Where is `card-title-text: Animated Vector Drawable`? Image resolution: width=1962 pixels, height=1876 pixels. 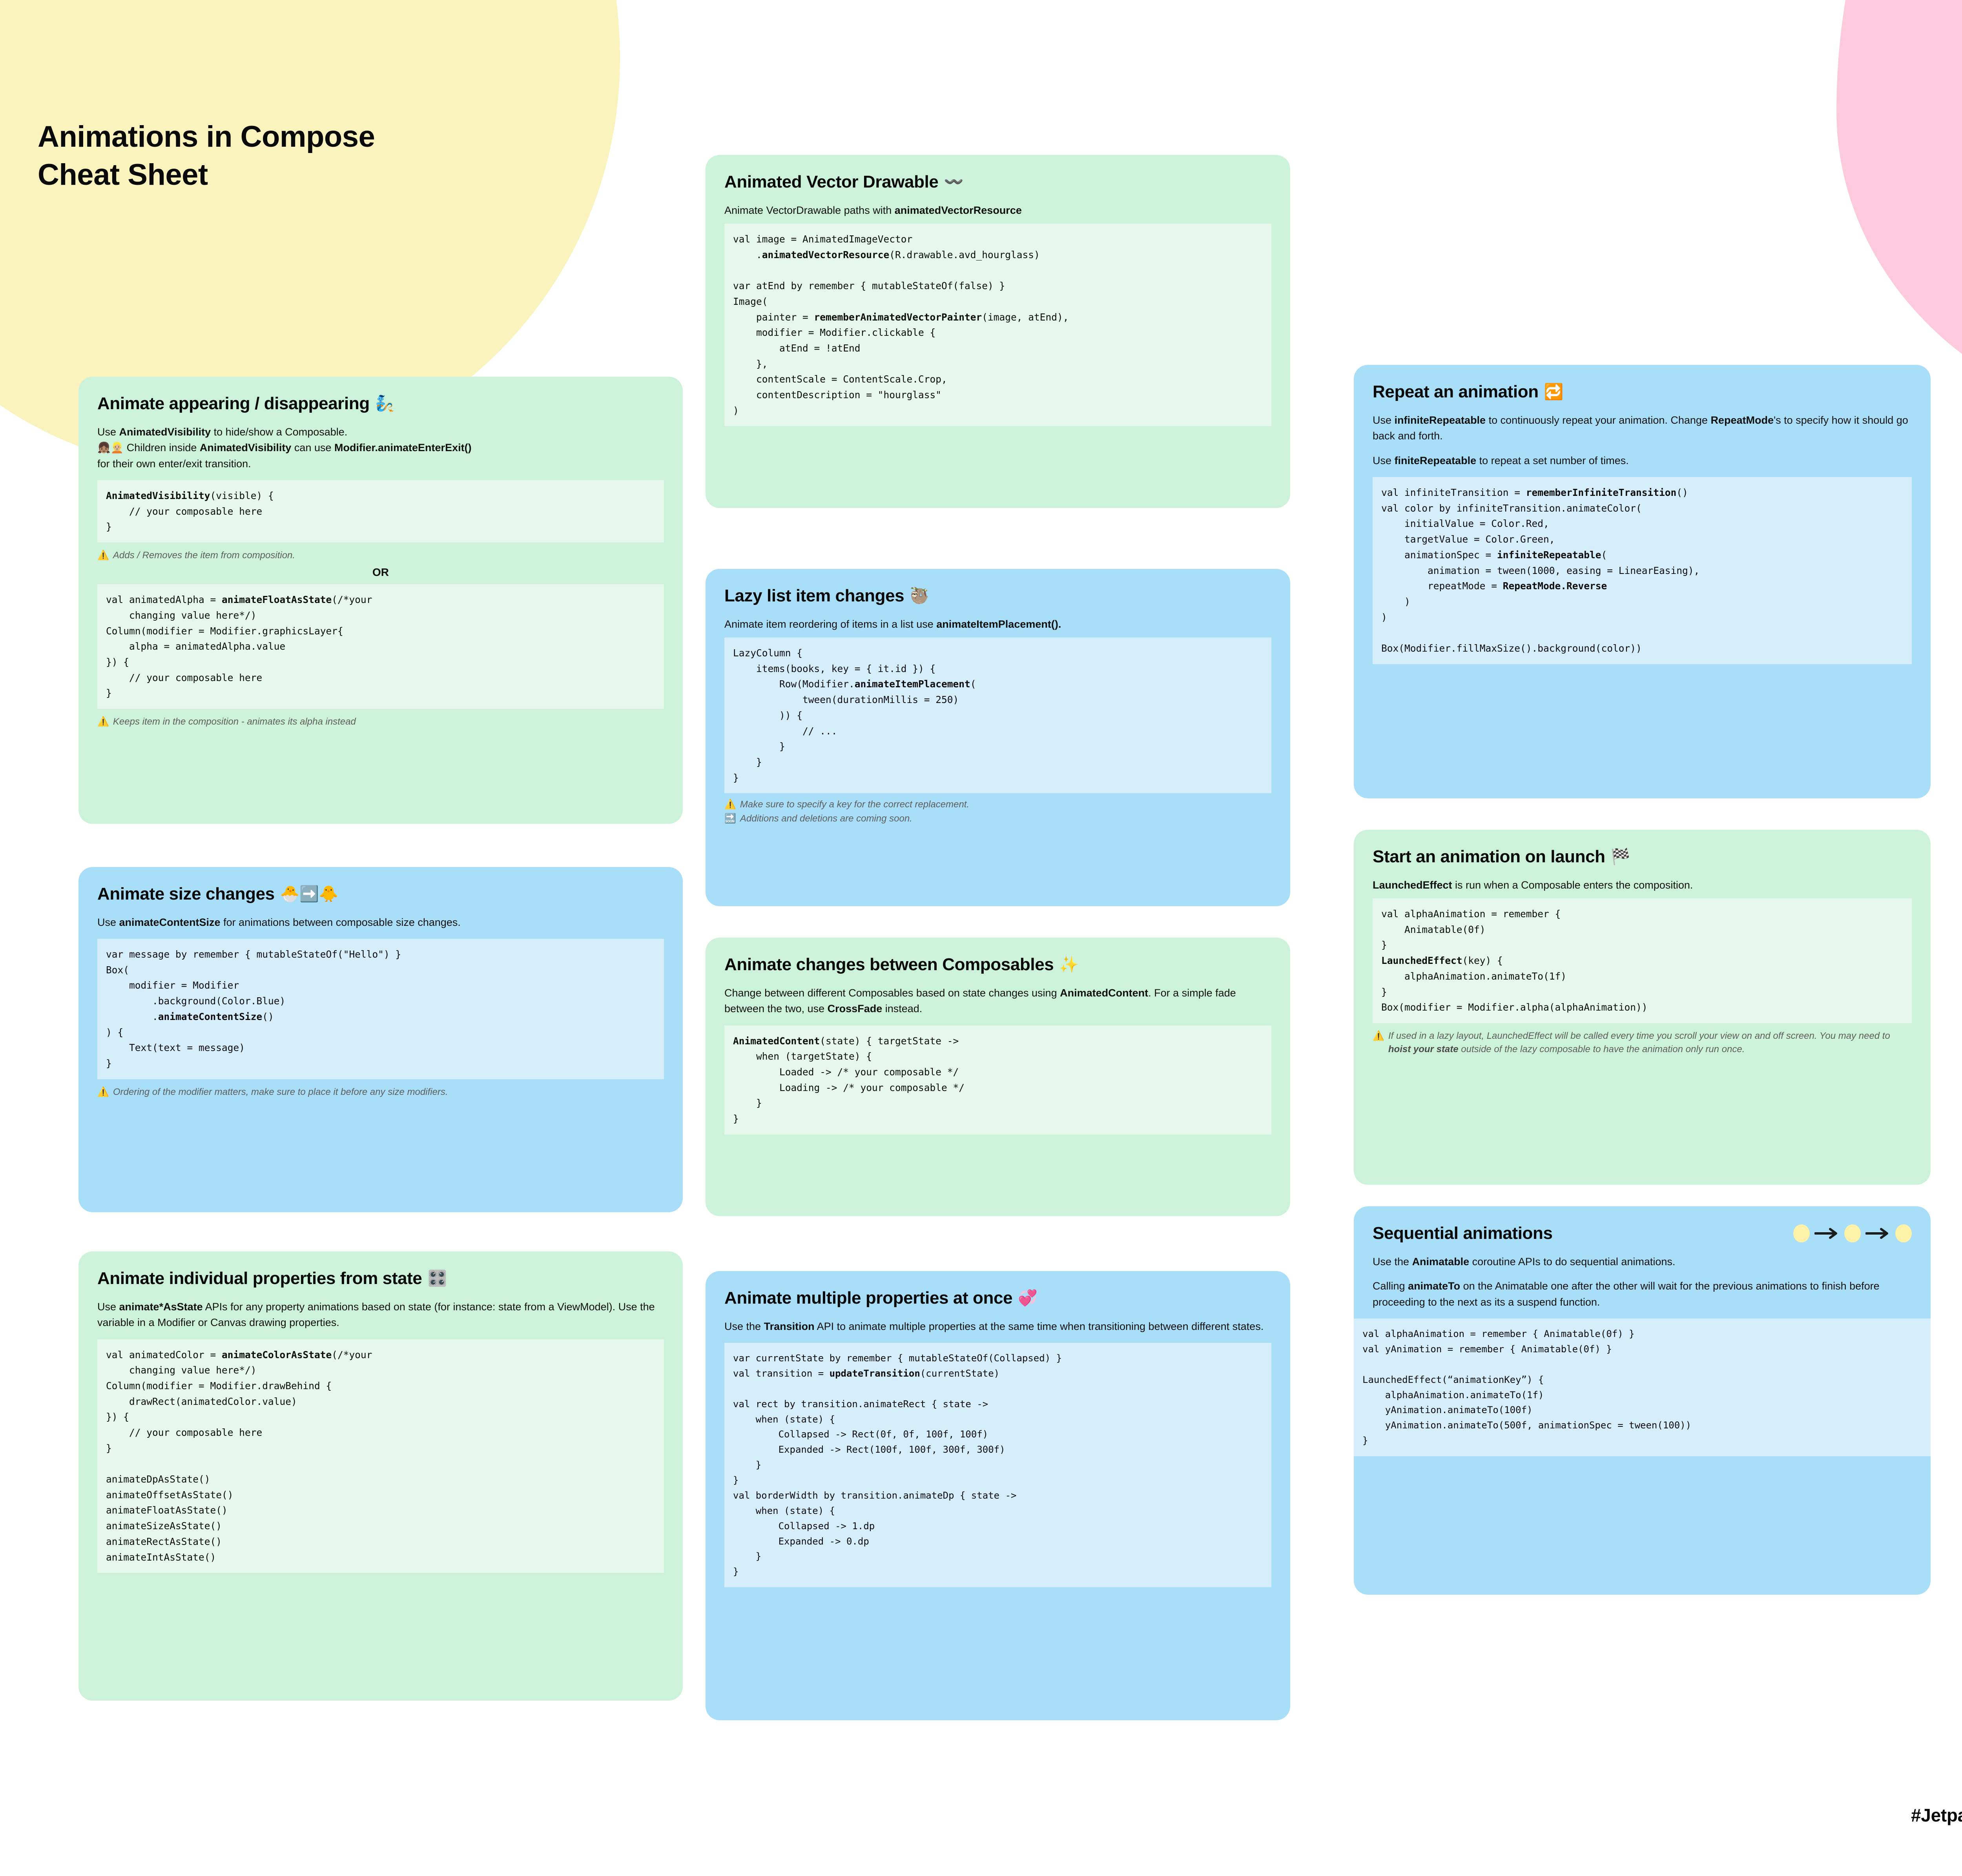
card-title-text: Animated Vector Drawable is located at coordinates (832, 181).